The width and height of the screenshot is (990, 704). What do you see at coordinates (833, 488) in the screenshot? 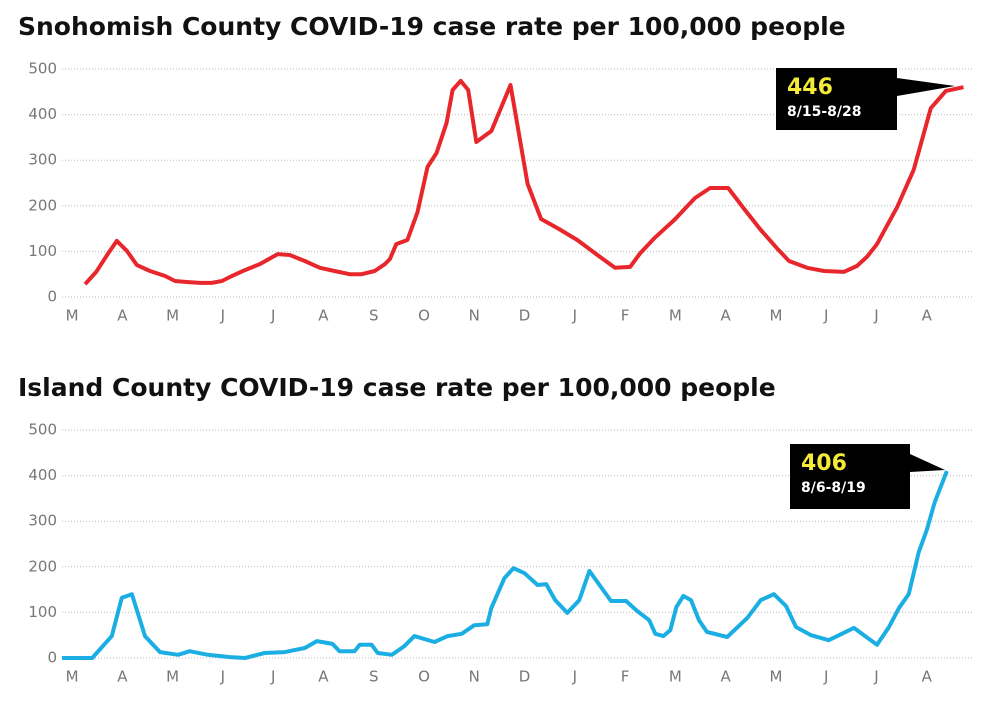
I see `callout-label: 8/6-8/19` at bounding box center [833, 488].